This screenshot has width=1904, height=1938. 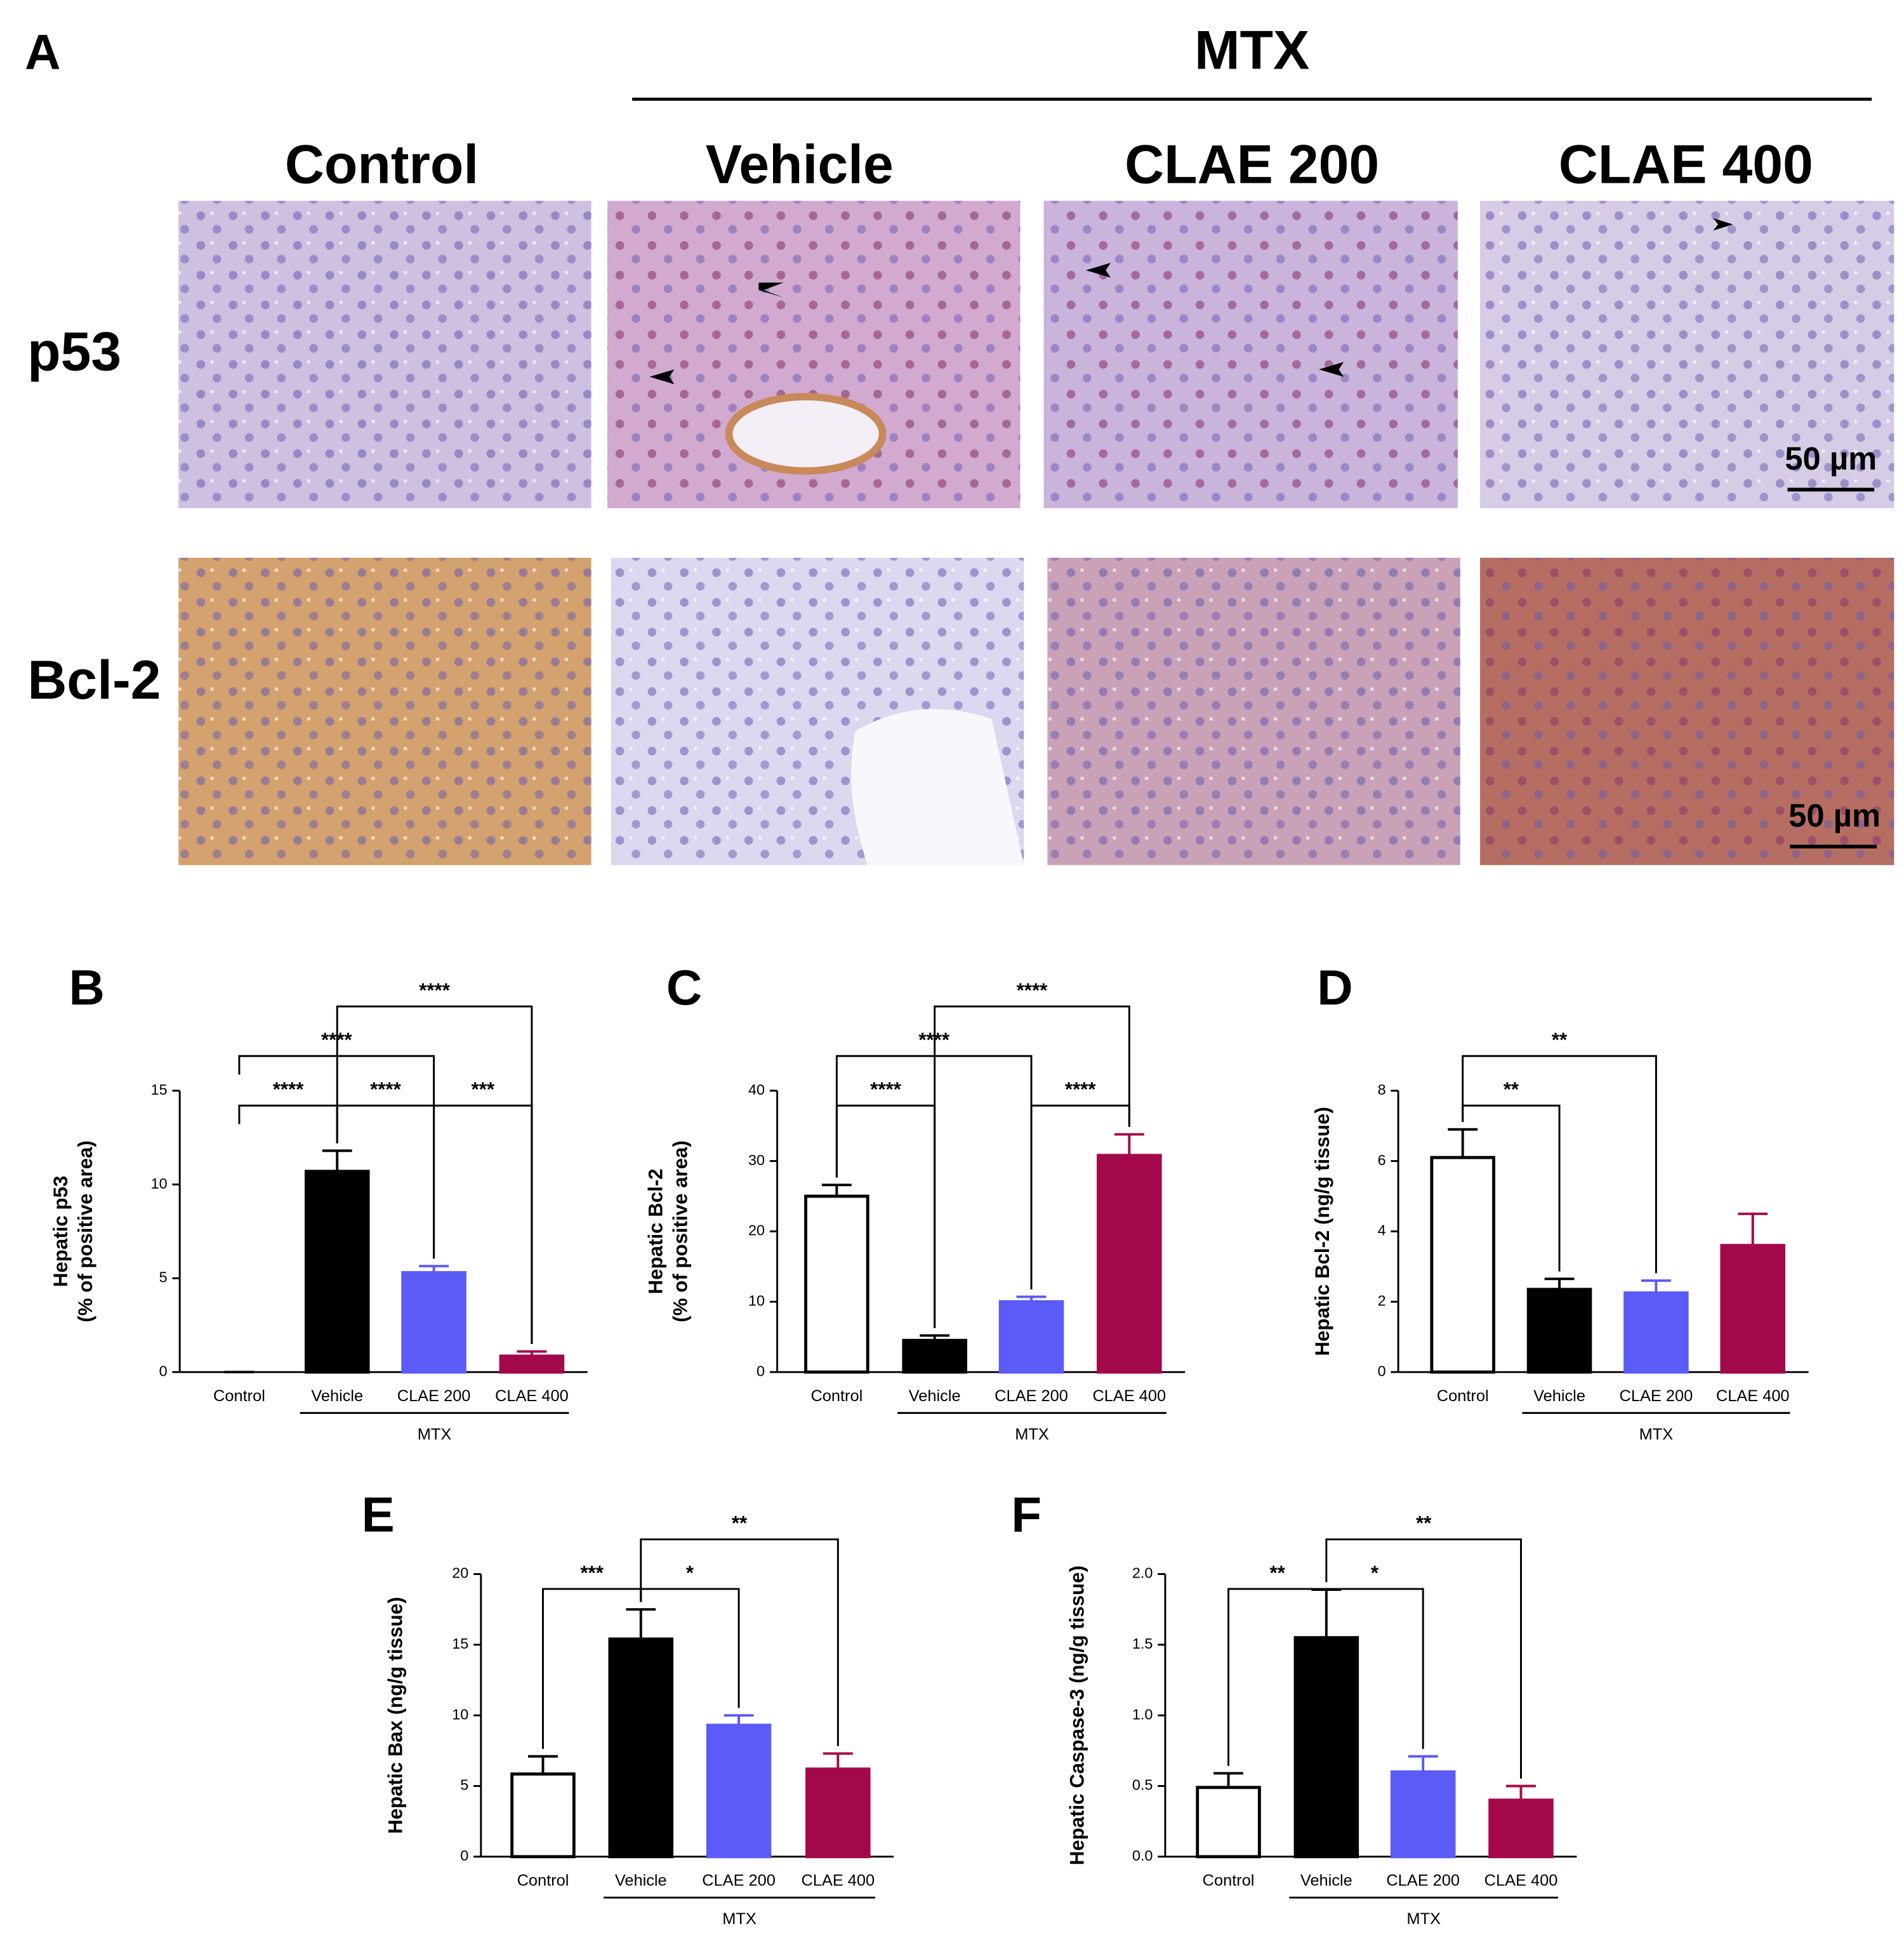 I want to click on y-tick-label: 1.0, so click(x=1142, y=1714).